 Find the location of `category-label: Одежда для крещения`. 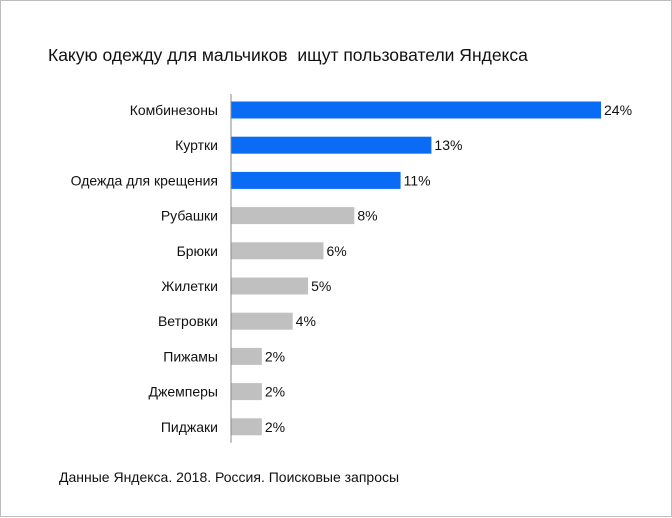

category-label: Одежда для крещения is located at coordinates (144, 180).